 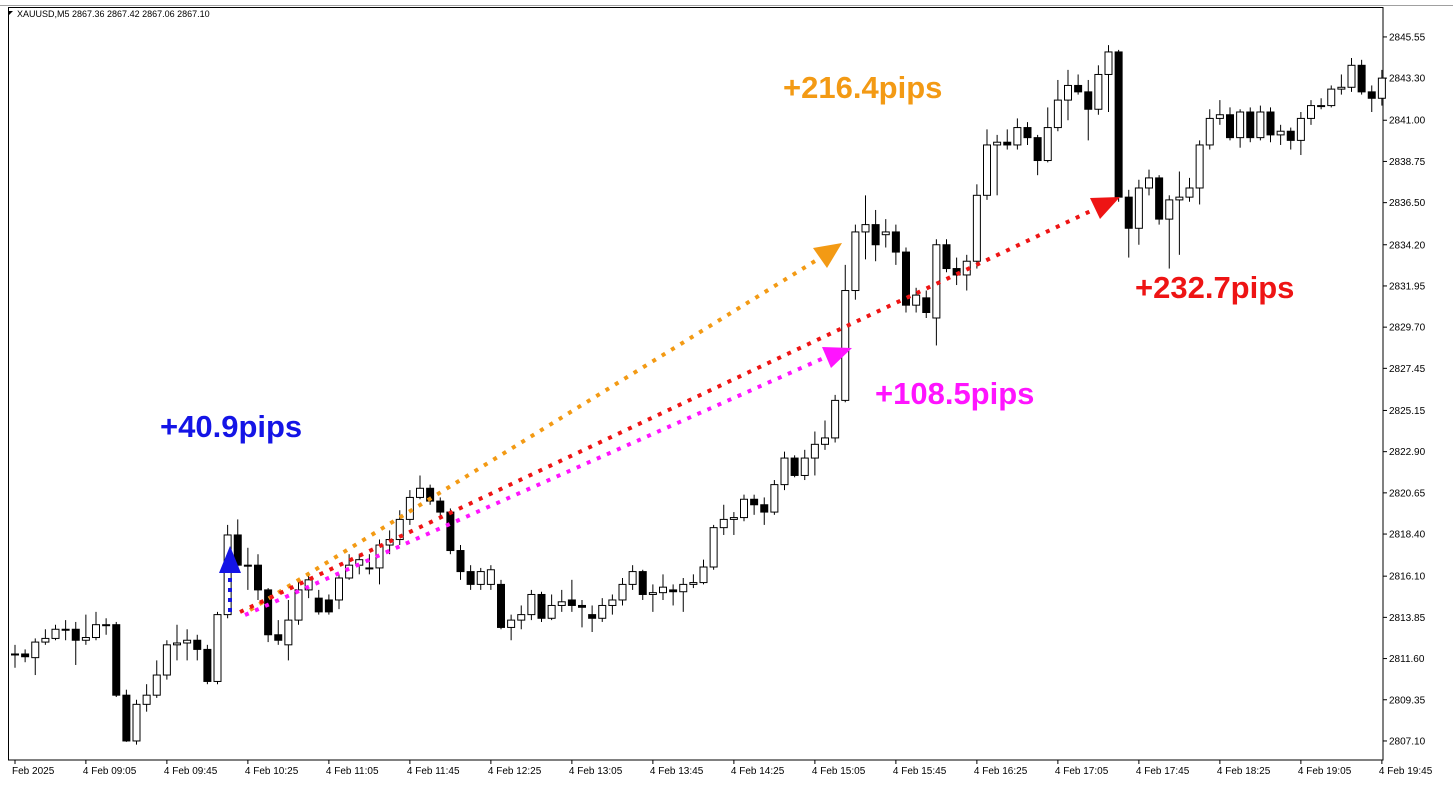 What do you see at coordinates (1325, 771) in the screenshot?
I see `x-tick-label: 4 Feb 19:05` at bounding box center [1325, 771].